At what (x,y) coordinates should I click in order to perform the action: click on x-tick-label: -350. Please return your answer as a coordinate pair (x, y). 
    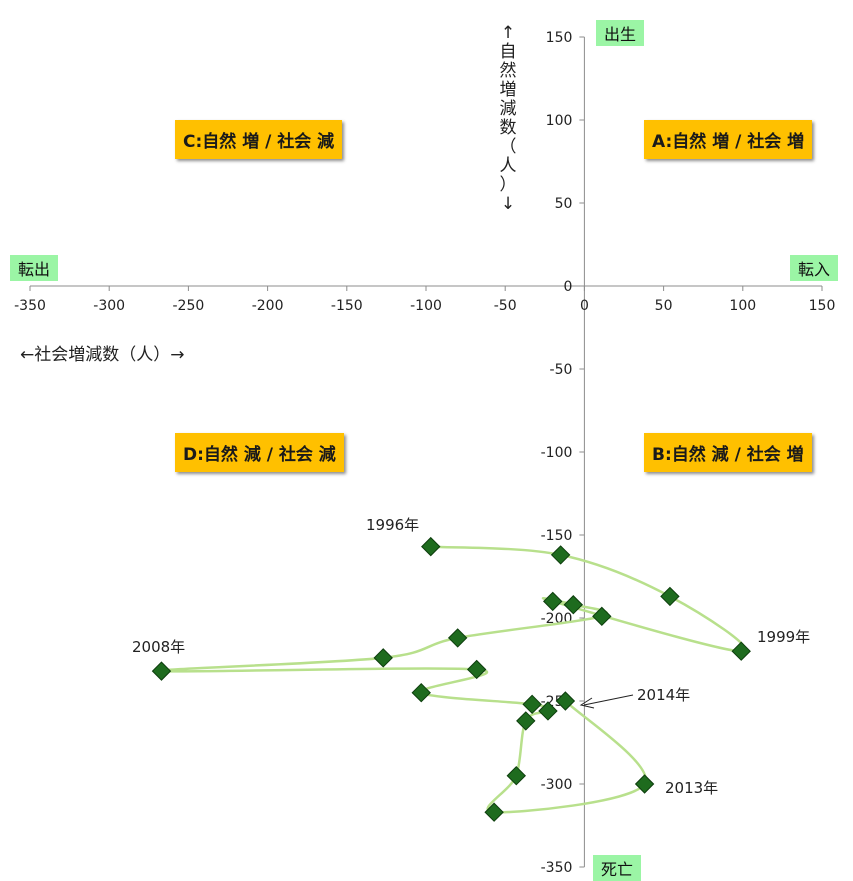
    Looking at the image, I should click on (30, 306).